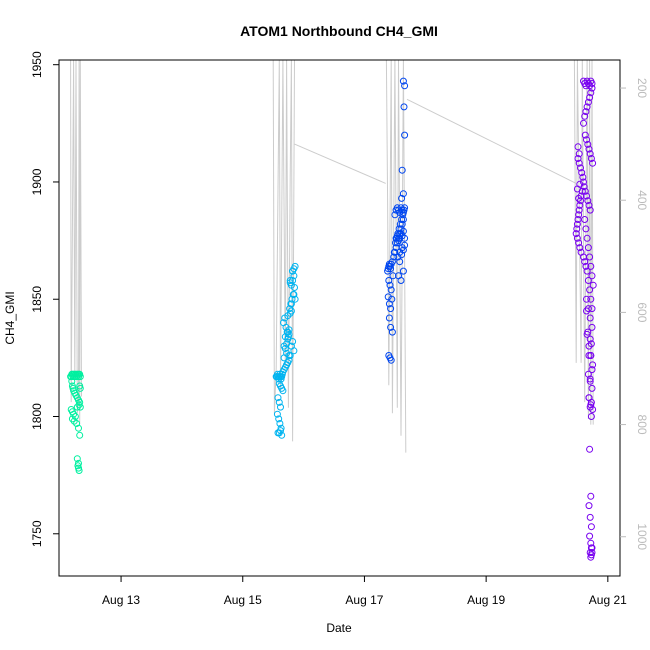 The image size is (650, 650). Describe the element at coordinates (243, 600) in the screenshot. I see `x-tick-label: Aug 15` at that location.